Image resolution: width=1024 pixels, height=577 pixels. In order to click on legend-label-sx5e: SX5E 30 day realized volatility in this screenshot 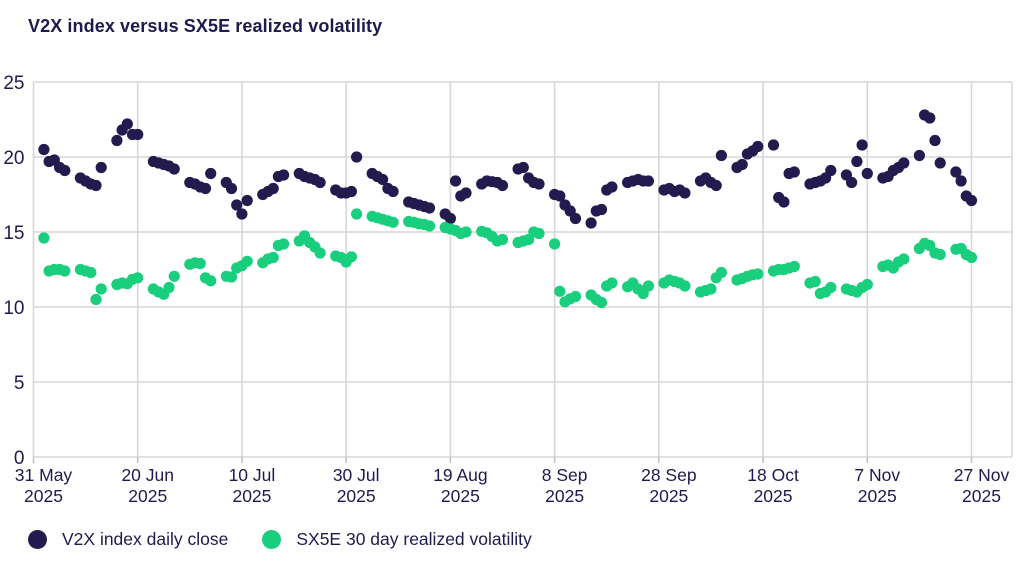, I will do `click(414, 539)`.